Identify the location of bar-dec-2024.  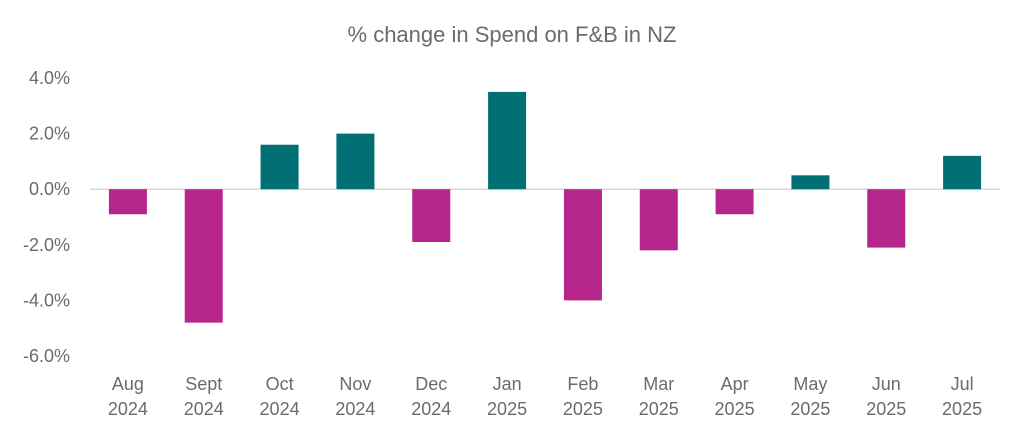
(431, 216).